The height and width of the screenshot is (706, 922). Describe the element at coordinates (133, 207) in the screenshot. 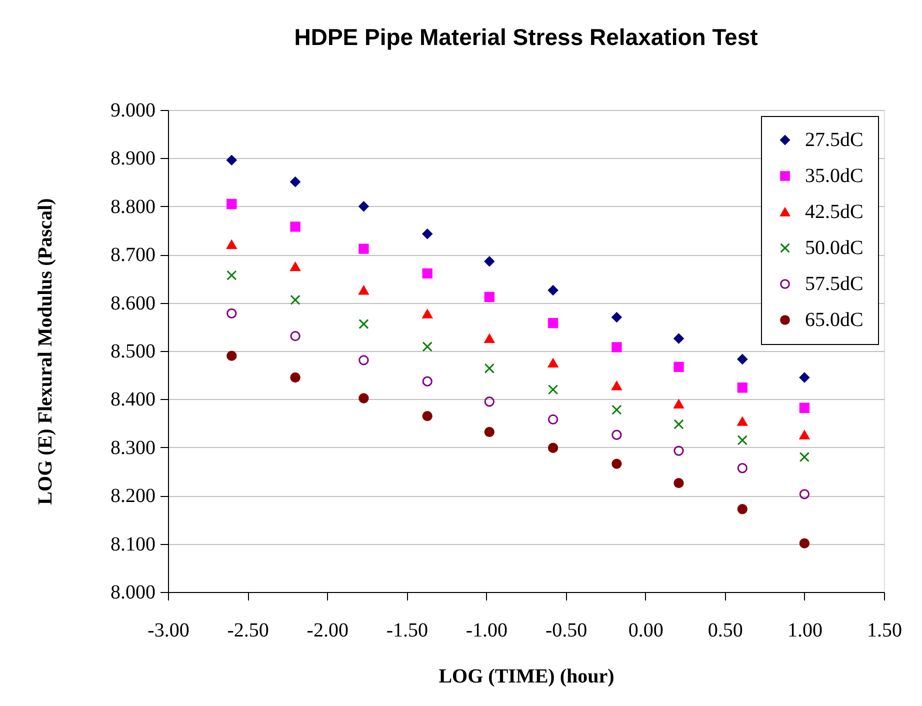

I see `y-tick-label: 8.800` at that location.